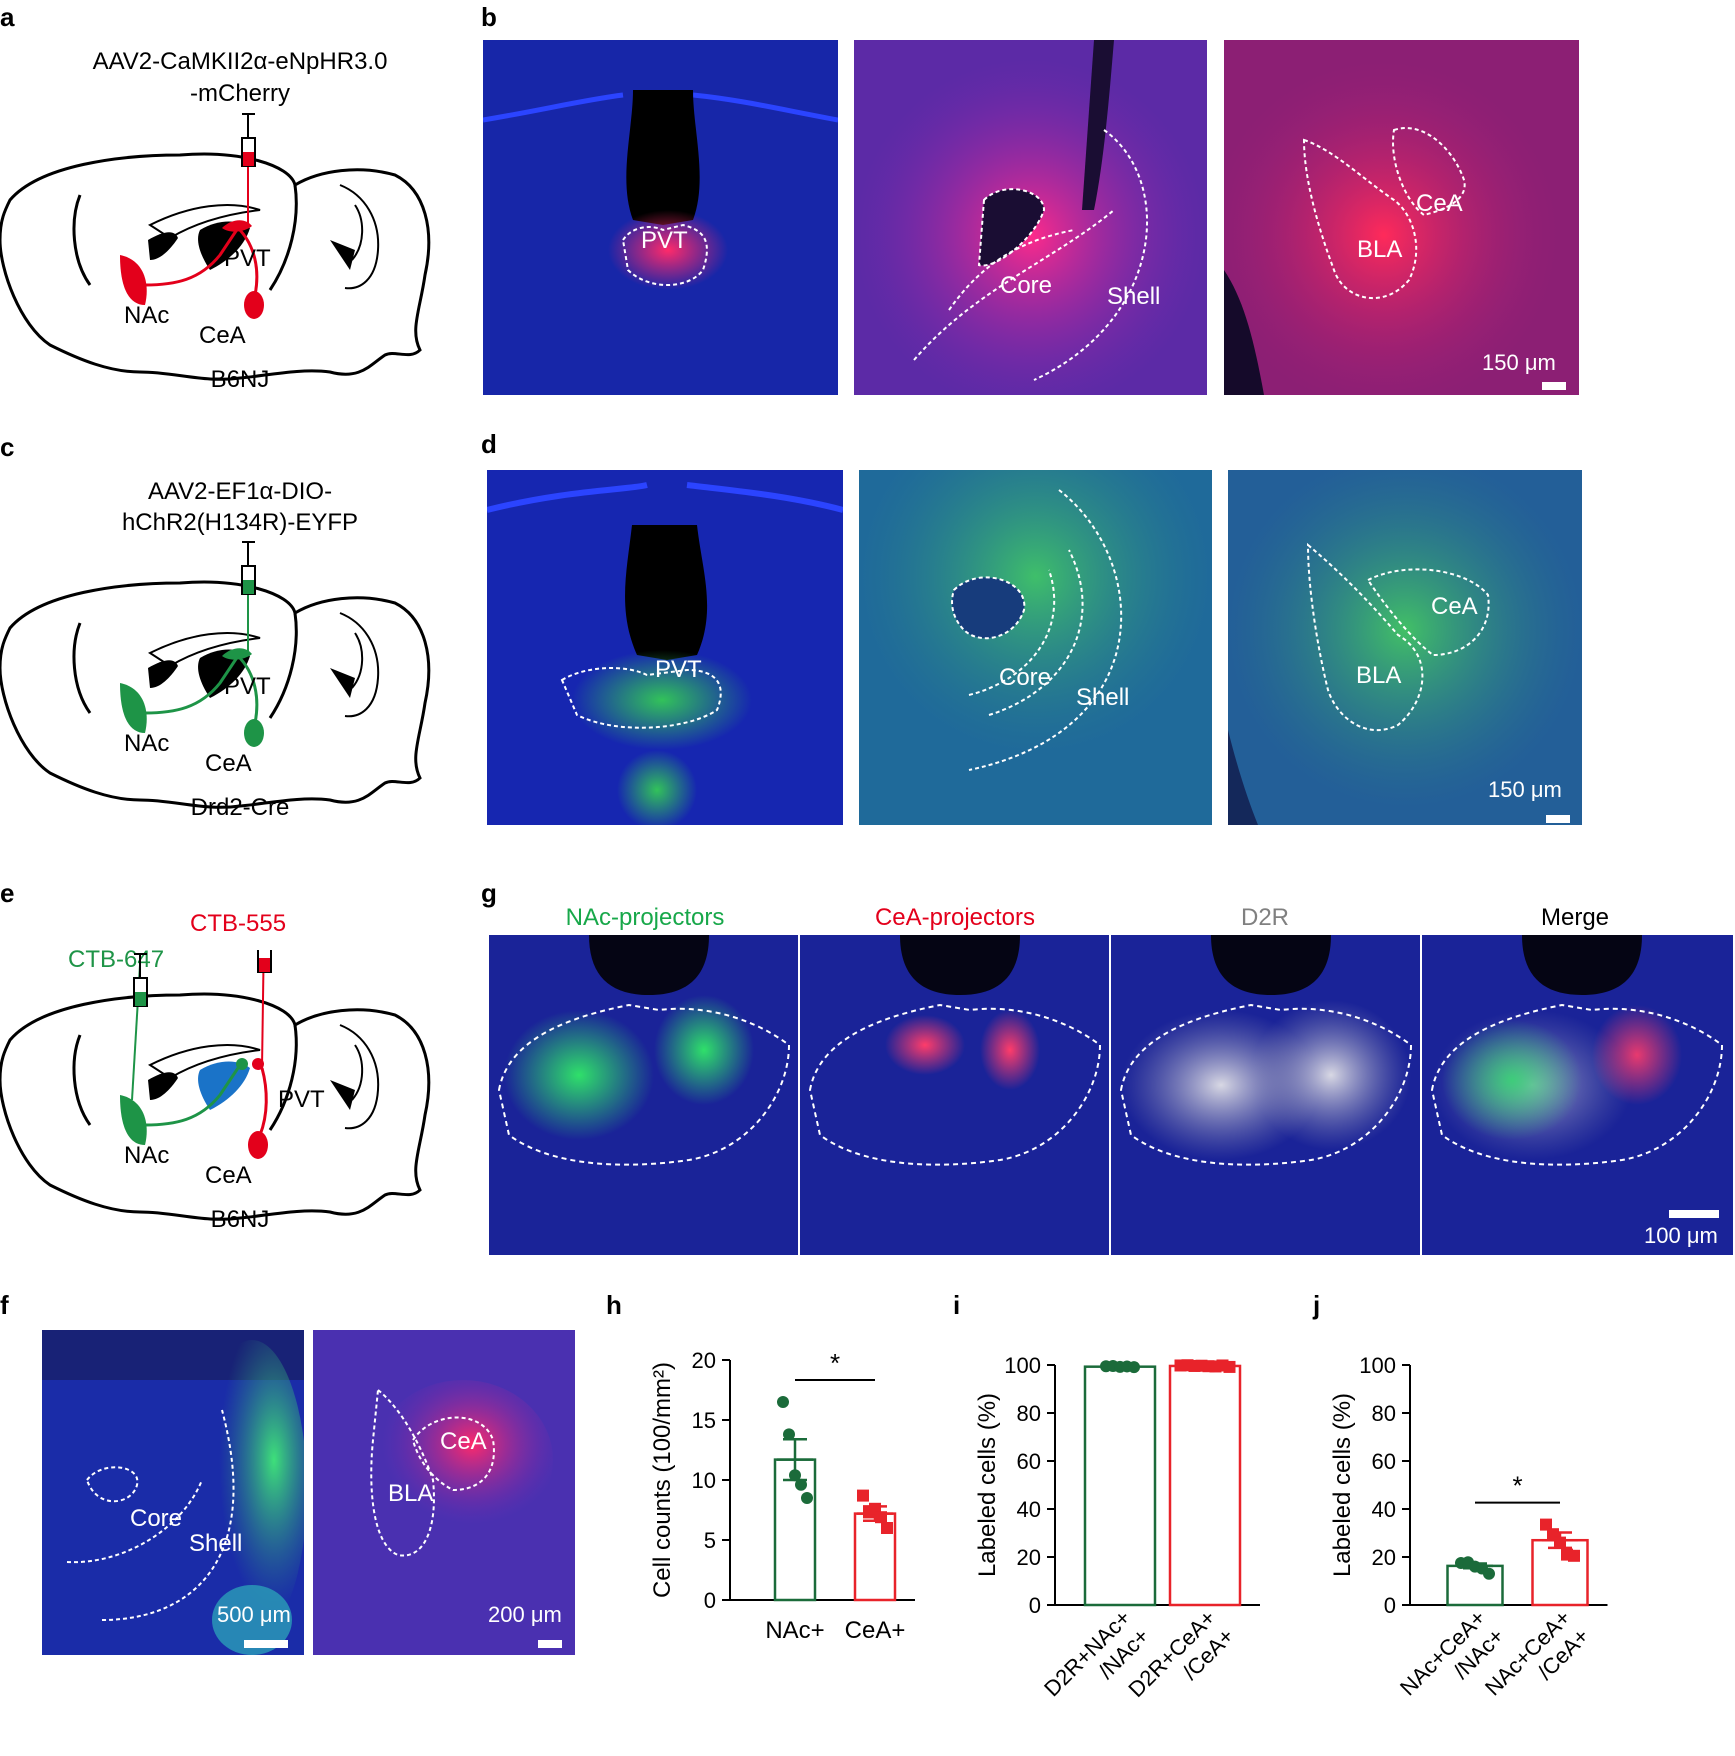 The image size is (1735, 1756). I want to click on region-label-pvt-b: PVT, so click(664, 240).